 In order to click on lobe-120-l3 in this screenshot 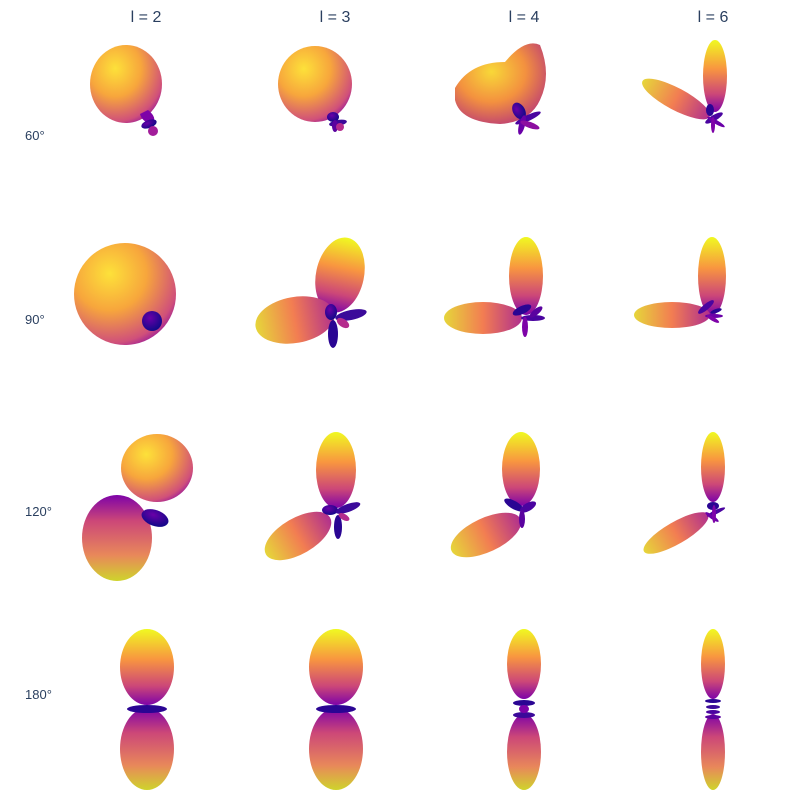, I will do `click(312, 496)`.